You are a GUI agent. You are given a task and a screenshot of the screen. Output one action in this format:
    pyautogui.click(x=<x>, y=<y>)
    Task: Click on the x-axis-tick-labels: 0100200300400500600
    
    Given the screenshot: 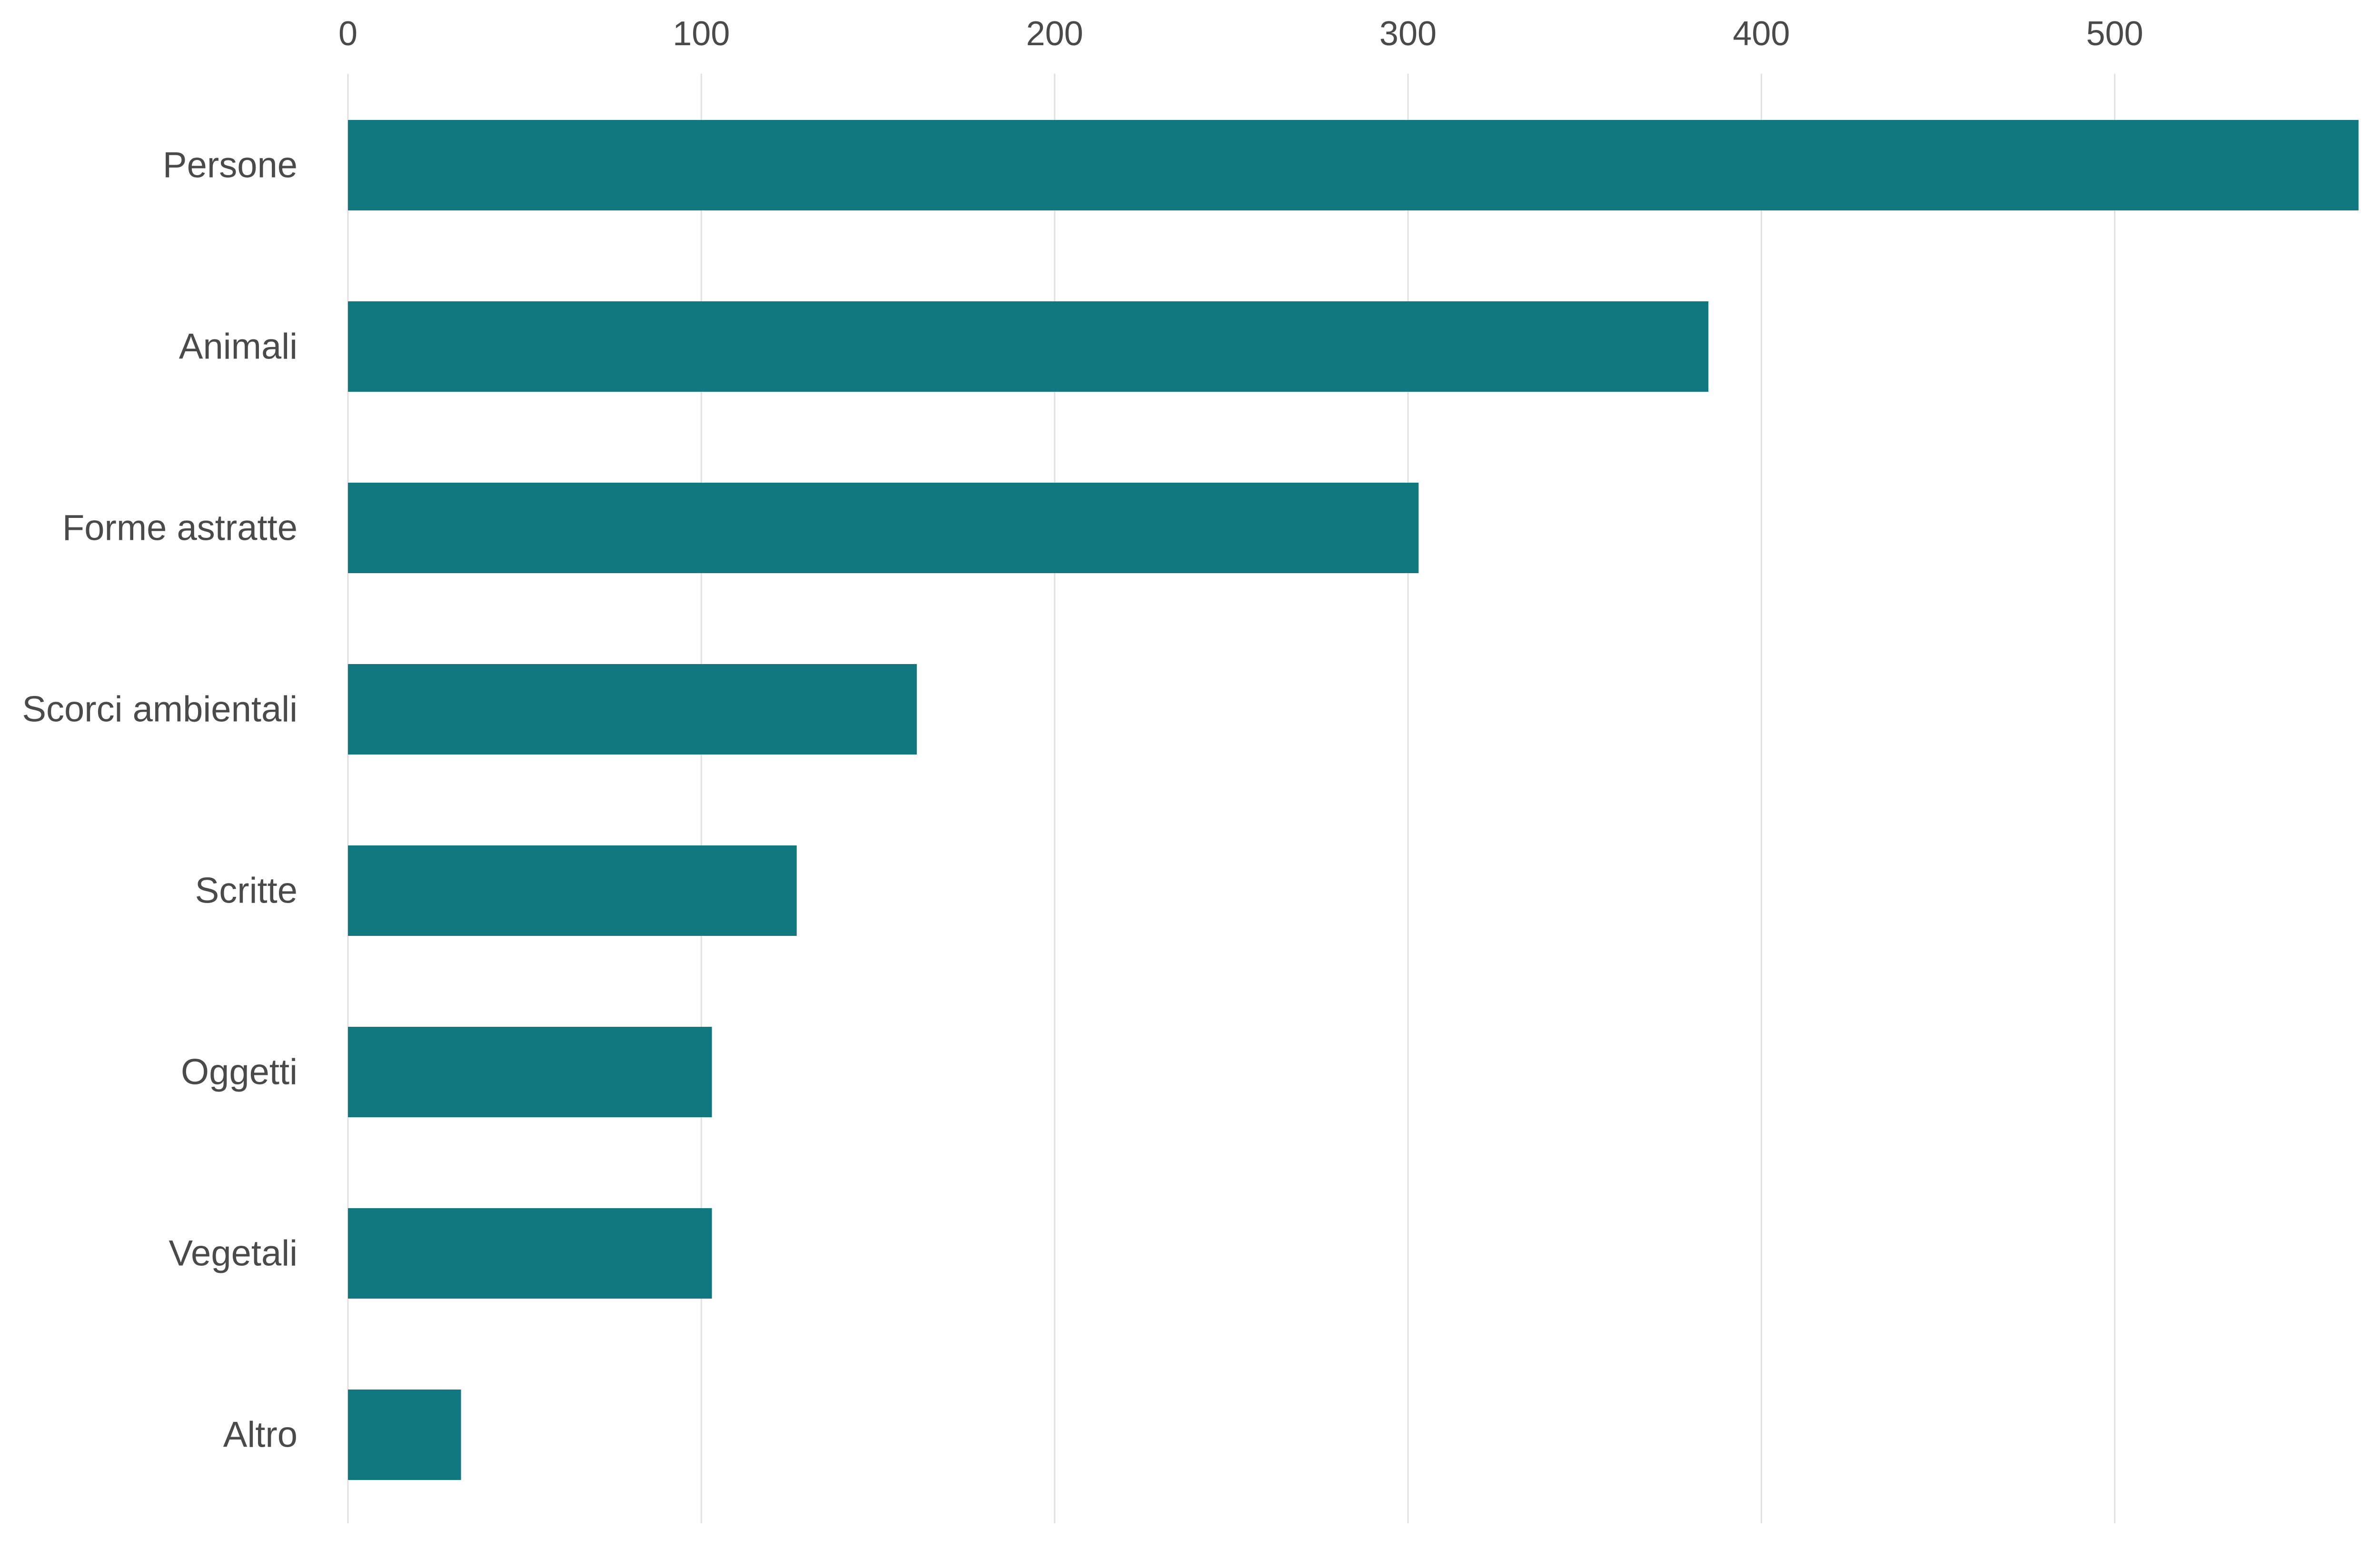 What is the action you would take?
    pyautogui.click(x=1240, y=34)
    